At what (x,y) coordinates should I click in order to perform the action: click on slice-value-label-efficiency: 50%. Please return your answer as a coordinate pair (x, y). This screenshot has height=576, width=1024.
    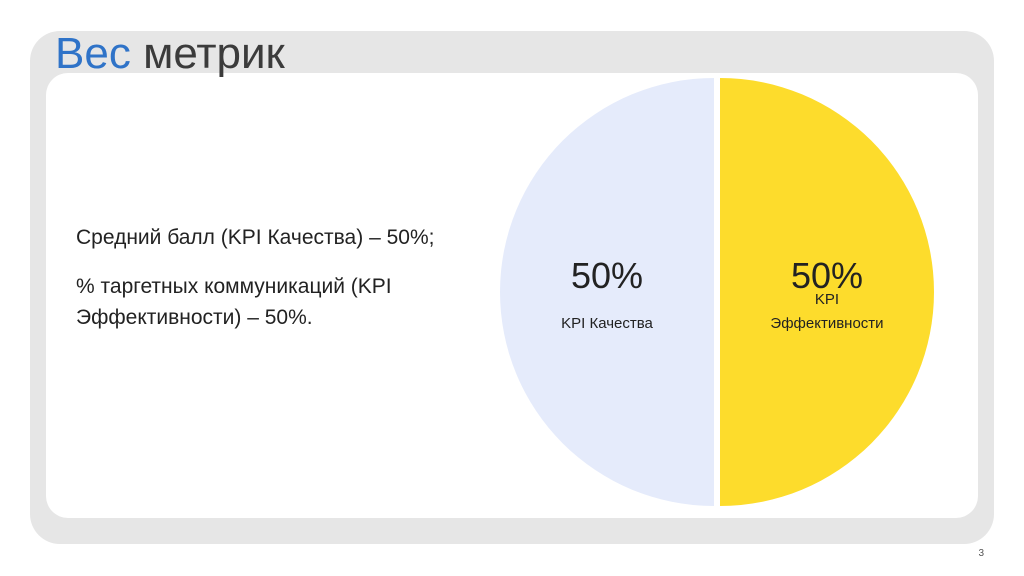
    Looking at the image, I should click on (827, 275).